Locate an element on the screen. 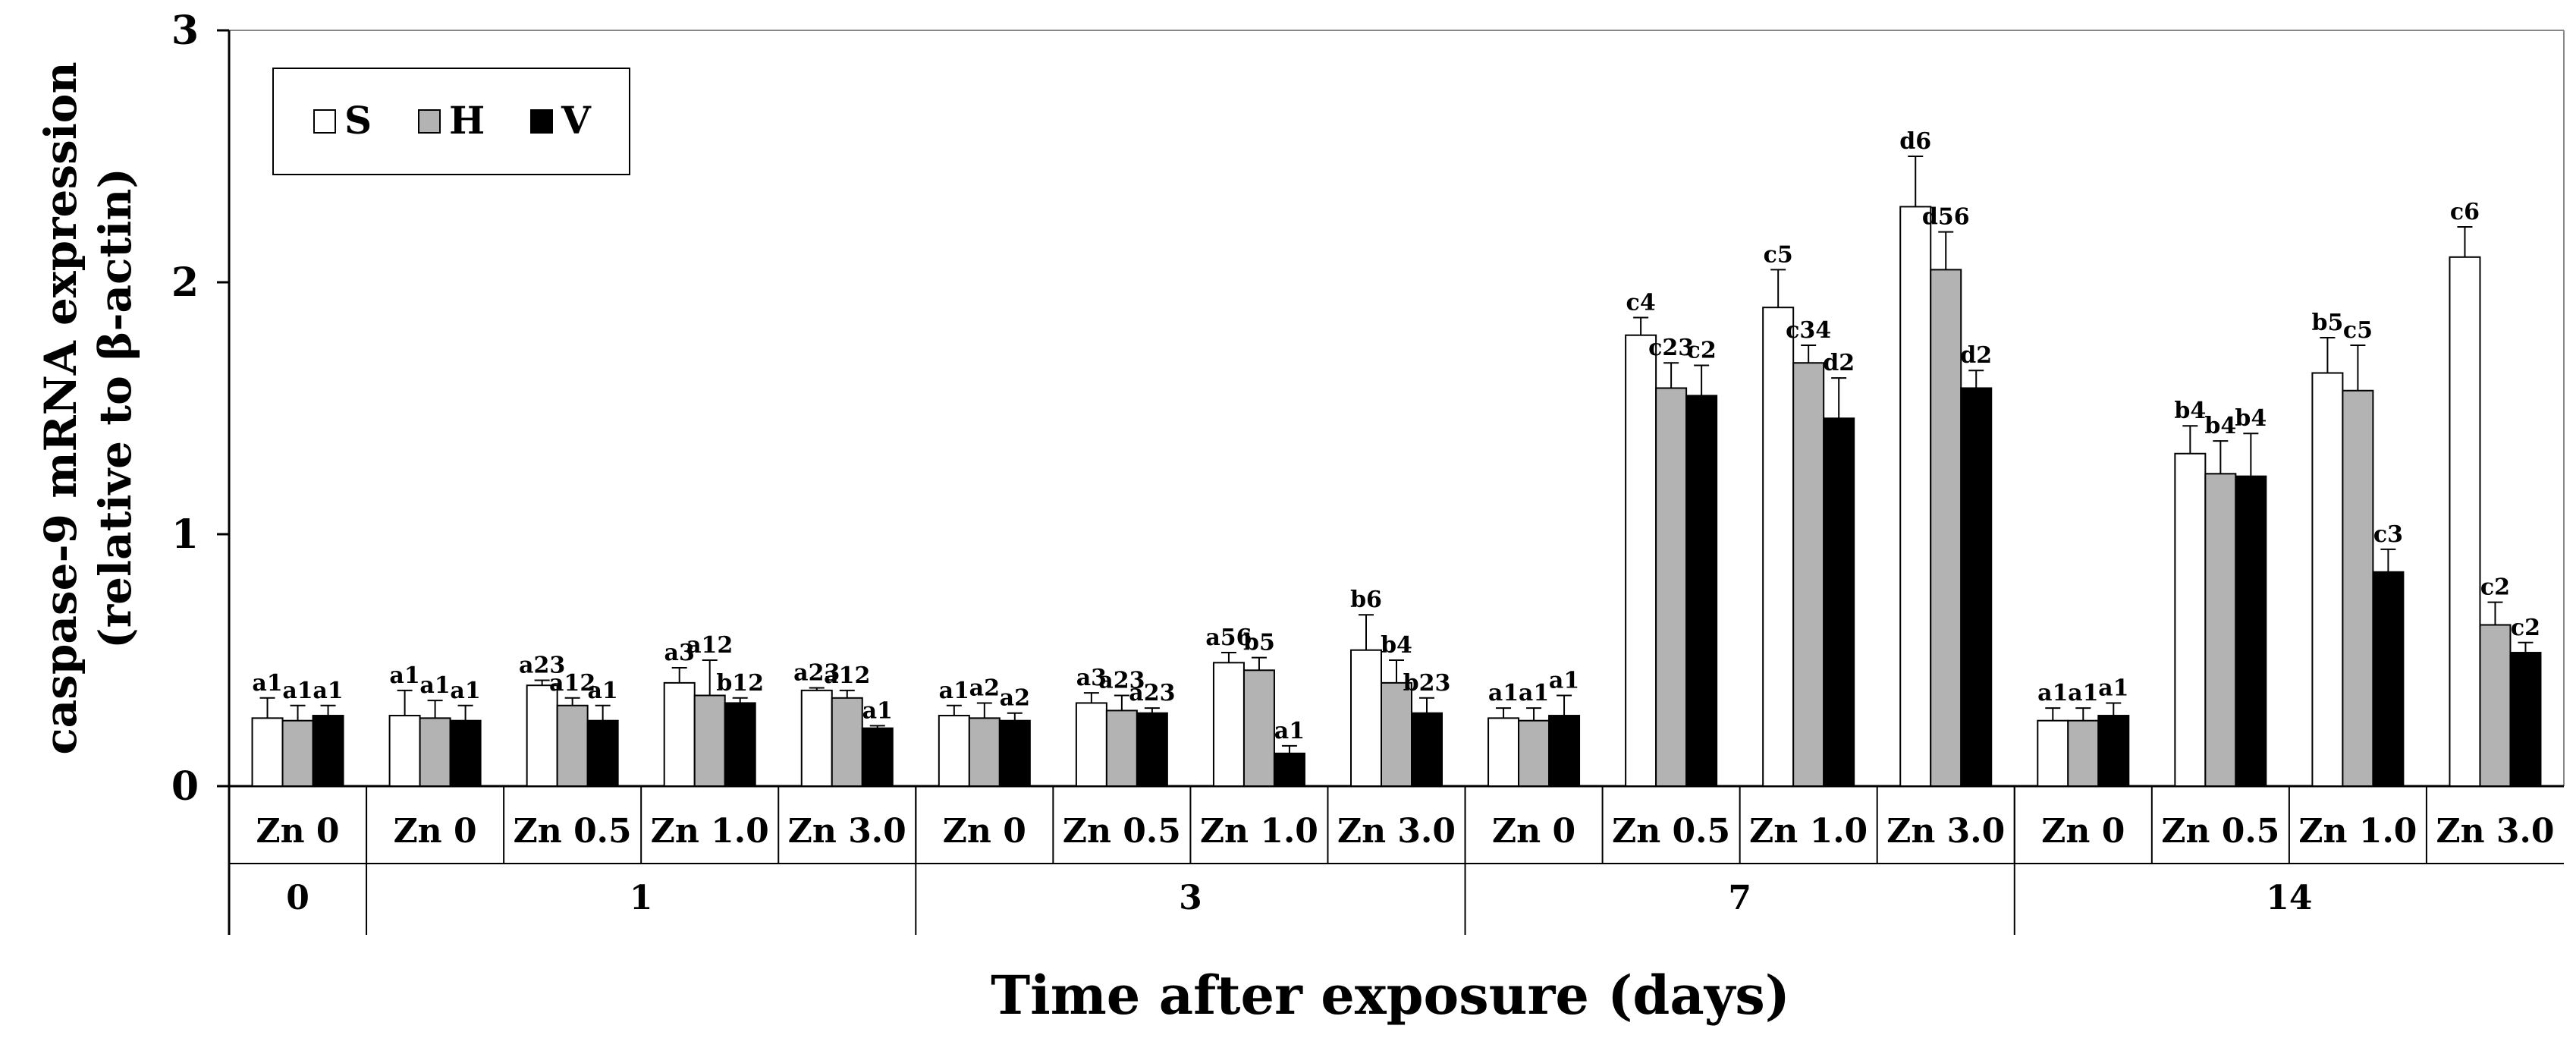 The width and height of the screenshot is (2576, 1054). significance-label: b12 is located at coordinates (740, 683).